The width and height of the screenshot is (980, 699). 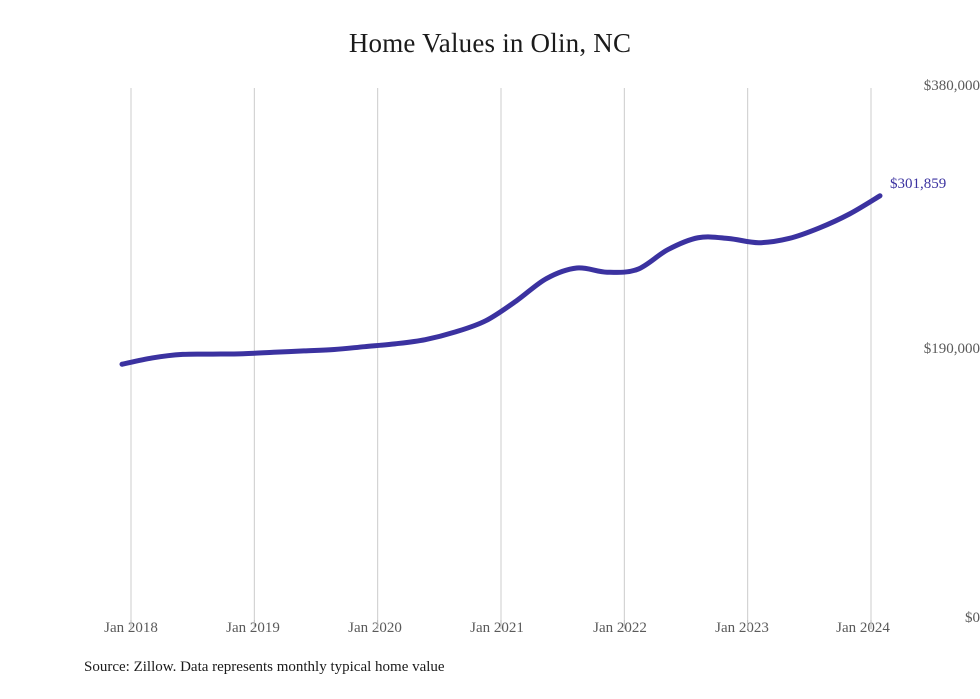 I want to click on y-axis-tick-label-190000: $190,000, so click(x=951, y=349).